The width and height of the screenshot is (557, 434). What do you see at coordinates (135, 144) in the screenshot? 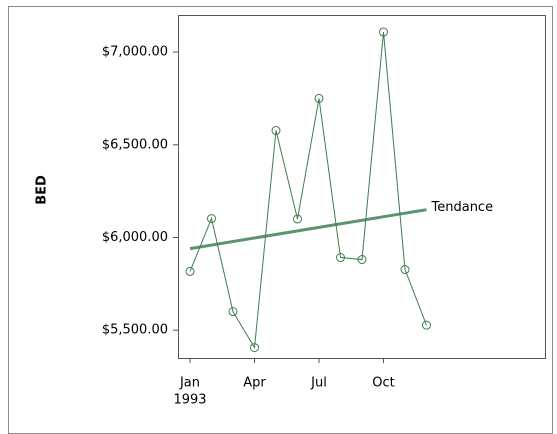
I see `y-tick-label: $6,500.00` at bounding box center [135, 144].